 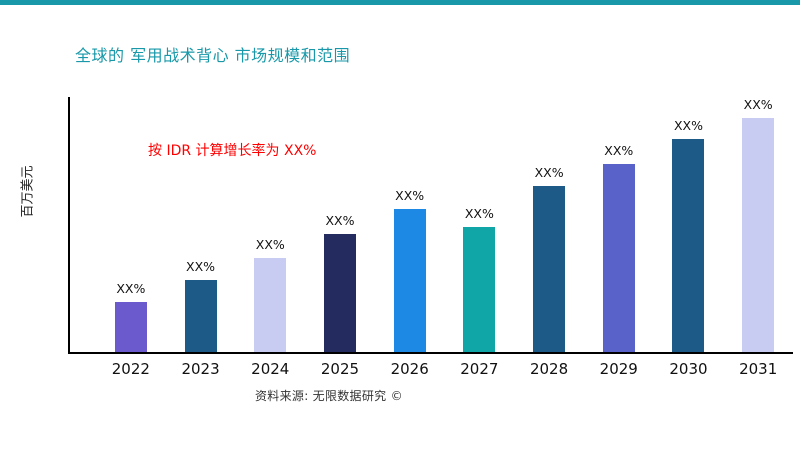 I want to click on source-caption: 资料来源: 无限数据研究 ©, so click(x=329, y=396).